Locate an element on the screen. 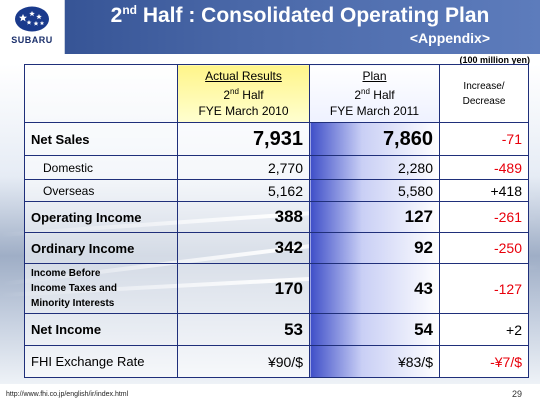 The height and width of the screenshot is (405, 540). page-subtitle: <Appendix> is located at coordinates (449, 38).